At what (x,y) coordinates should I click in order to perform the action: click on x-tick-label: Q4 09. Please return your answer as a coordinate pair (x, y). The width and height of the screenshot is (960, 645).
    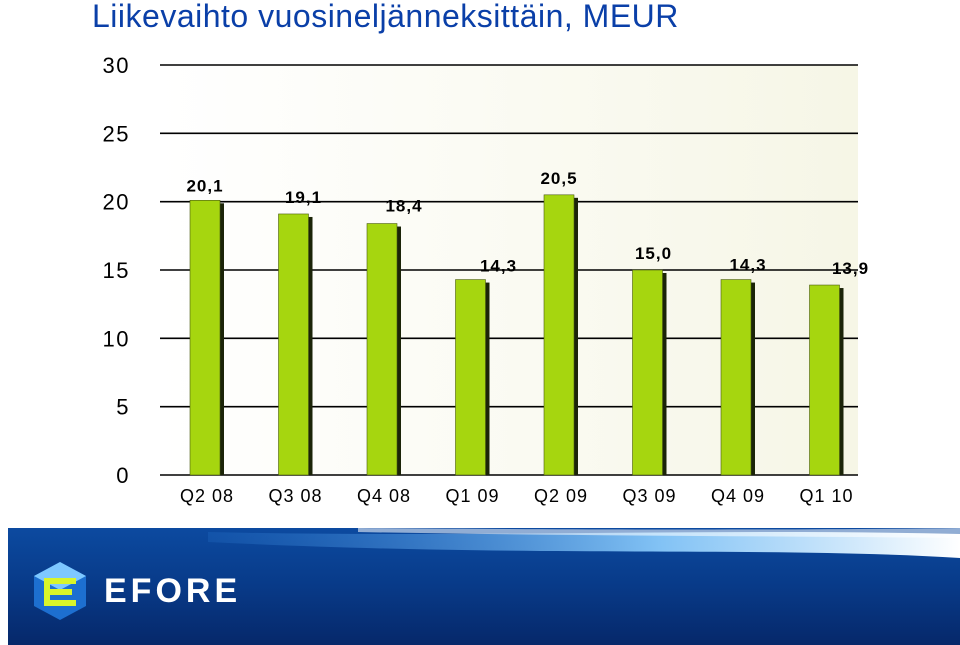
    Looking at the image, I should click on (738, 496).